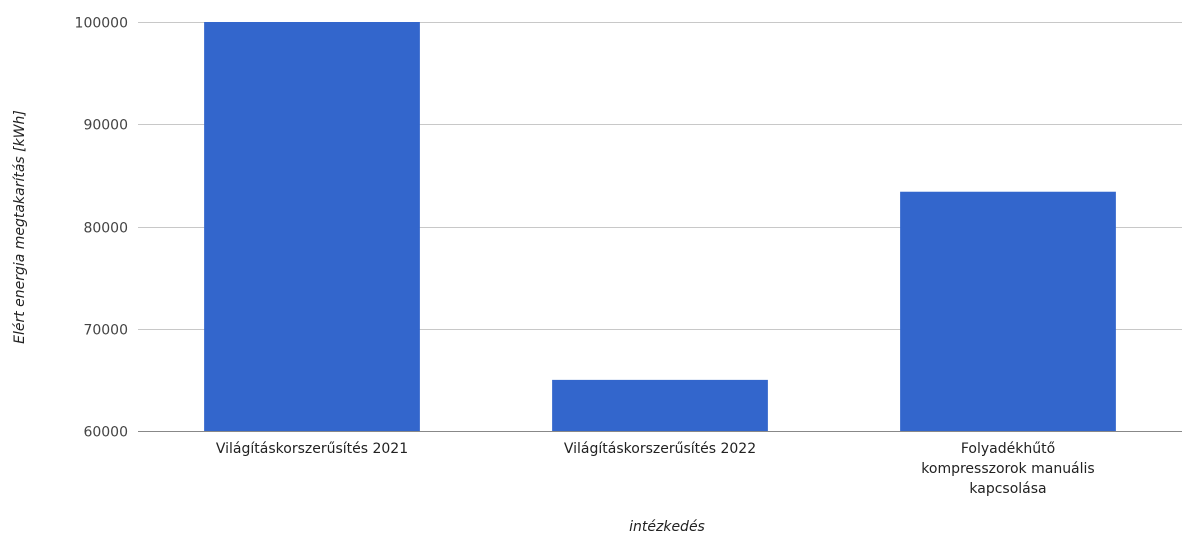 The width and height of the screenshot is (1183, 537). What do you see at coordinates (667, 527) in the screenshot?
I see `x-axis-title: intézkedés` at bounding box center [667, 527].